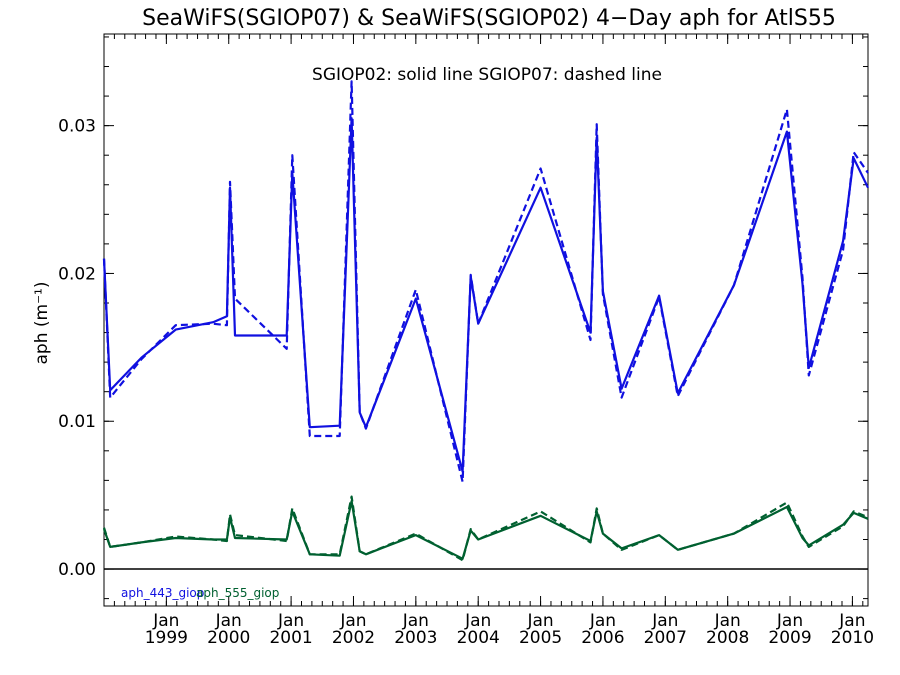 This screenshot has width=900, height=675. Describe the element at coordinates (77, 570) in the screenshot. I see `y-tick-label: 0.00` at that location.